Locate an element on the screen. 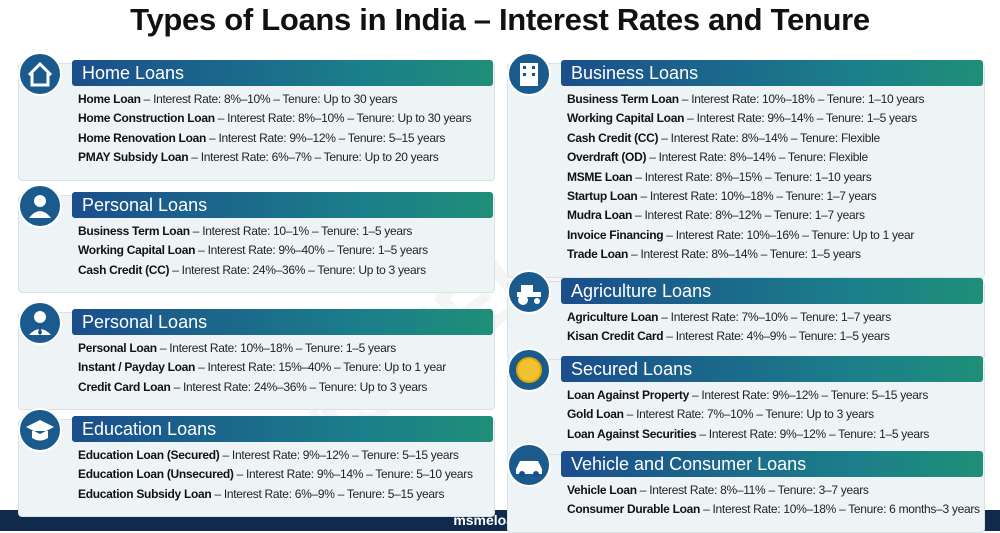 The height and width of the screenshot is (533, 1000). loan-name: Cash Credit (CC) is located at coordinates (124, 269).